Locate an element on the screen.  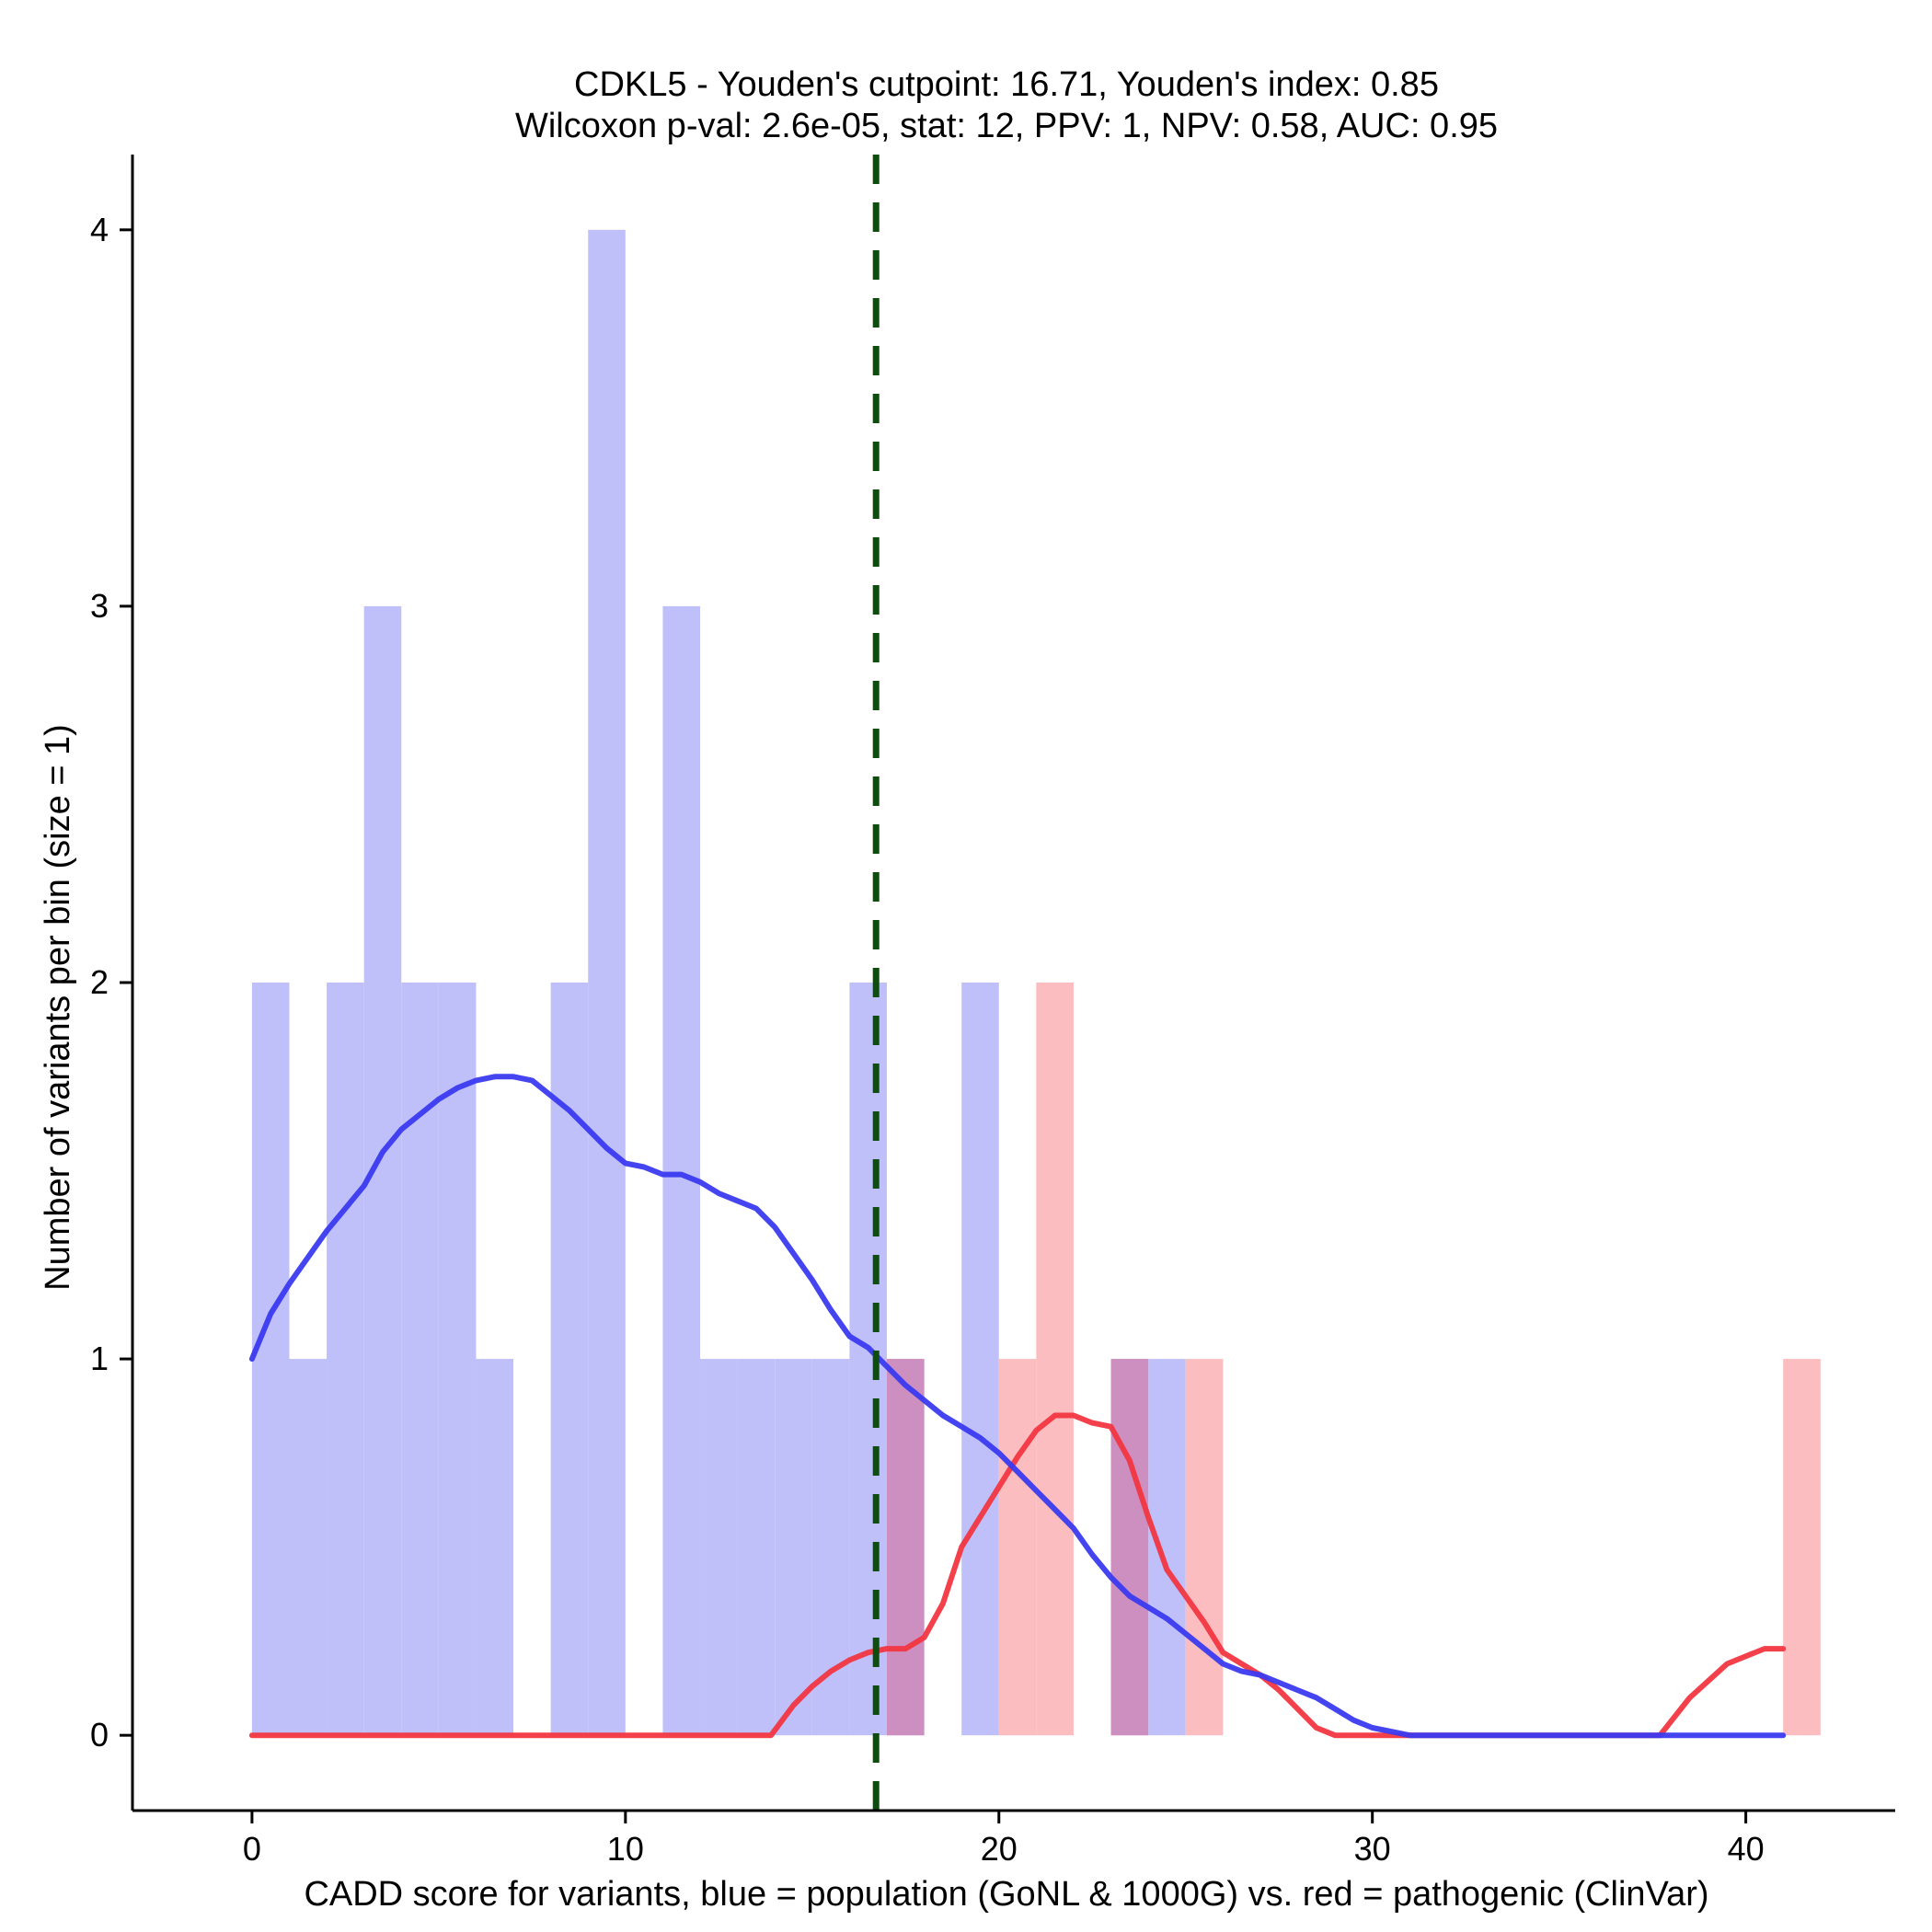
y-axis-title: Number of variants per bin (size = 1) is located at coordinates (58, 1007).